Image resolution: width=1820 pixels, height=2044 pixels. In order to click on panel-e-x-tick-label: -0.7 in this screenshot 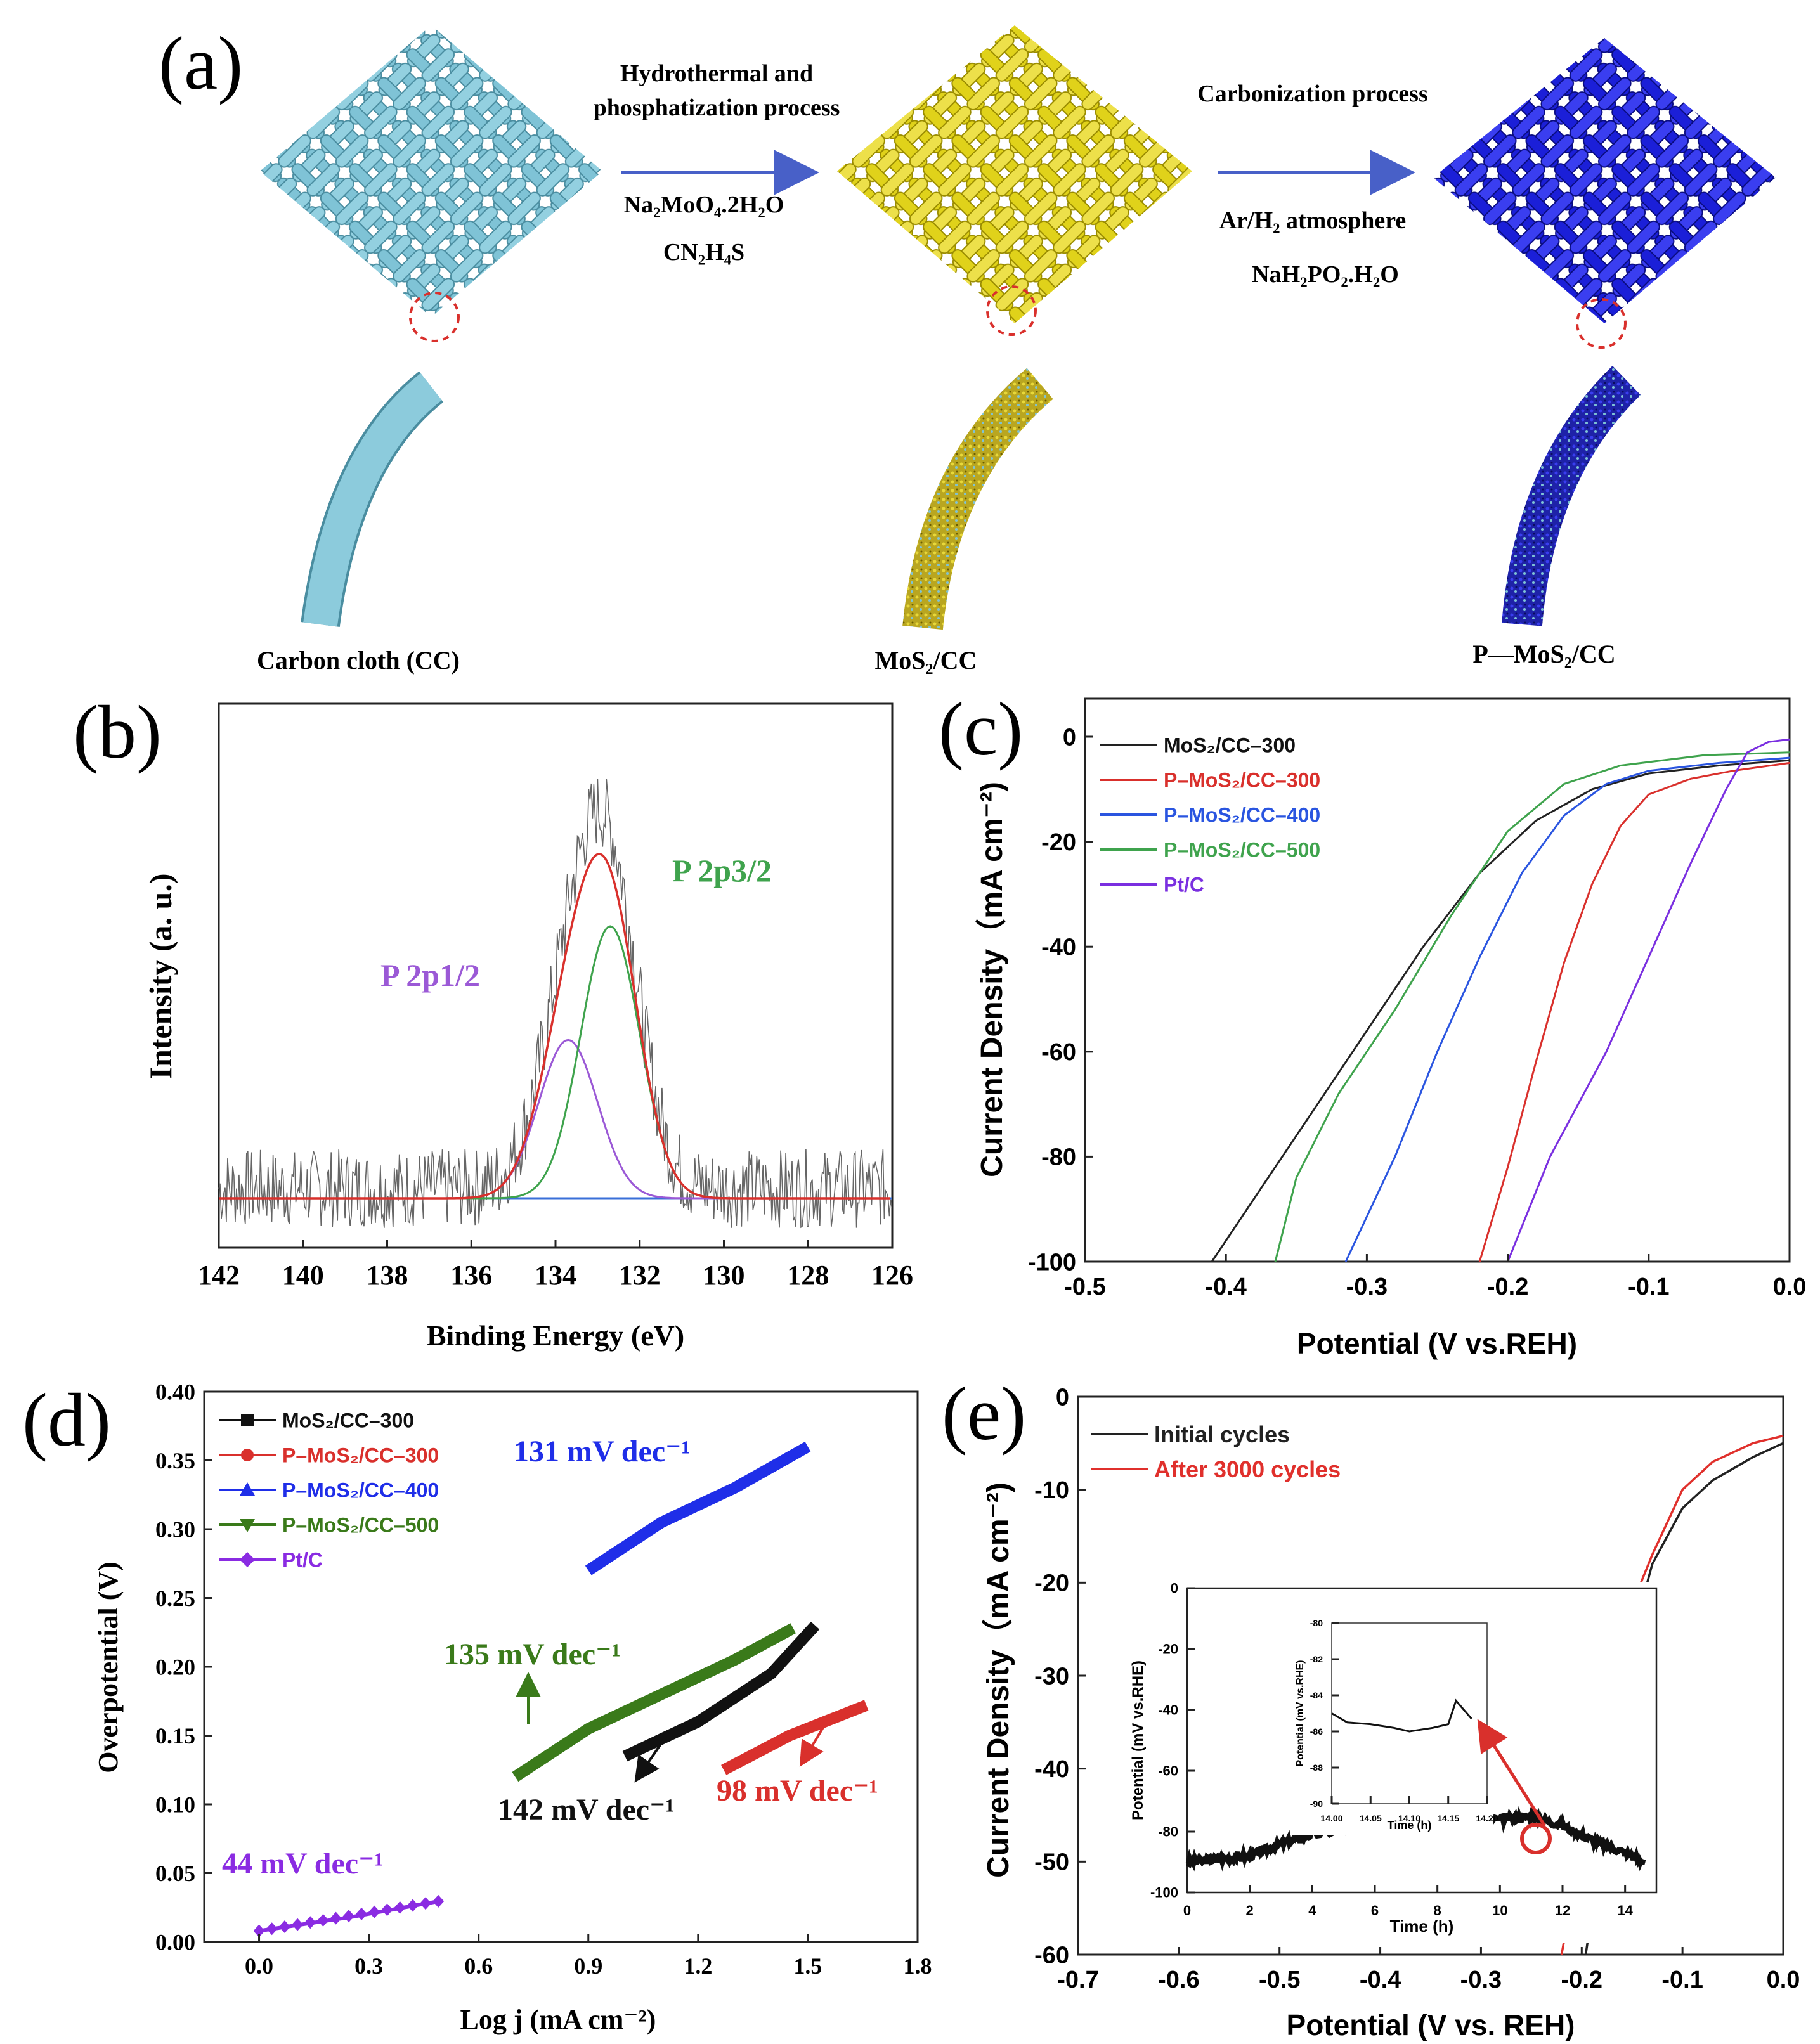, I will do `click(1077, 1980)`.